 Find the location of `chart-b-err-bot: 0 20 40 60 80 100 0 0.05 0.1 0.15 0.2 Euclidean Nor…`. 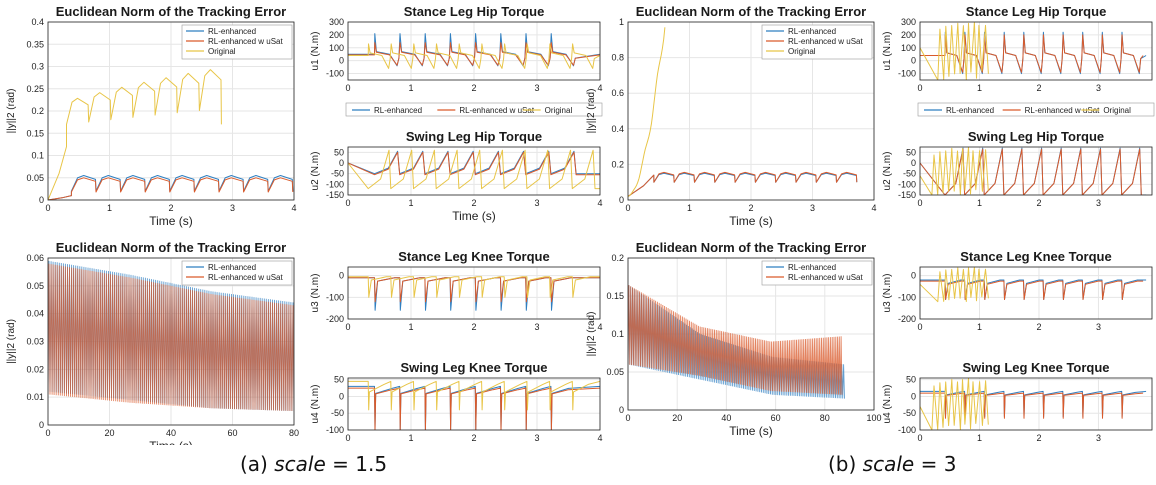

chart-b-err-bot: 0 20 40 60 80 100 0 0.05 0.1 0.15 0.2 Euclidean Nor… is located at coordinates (734, 339).